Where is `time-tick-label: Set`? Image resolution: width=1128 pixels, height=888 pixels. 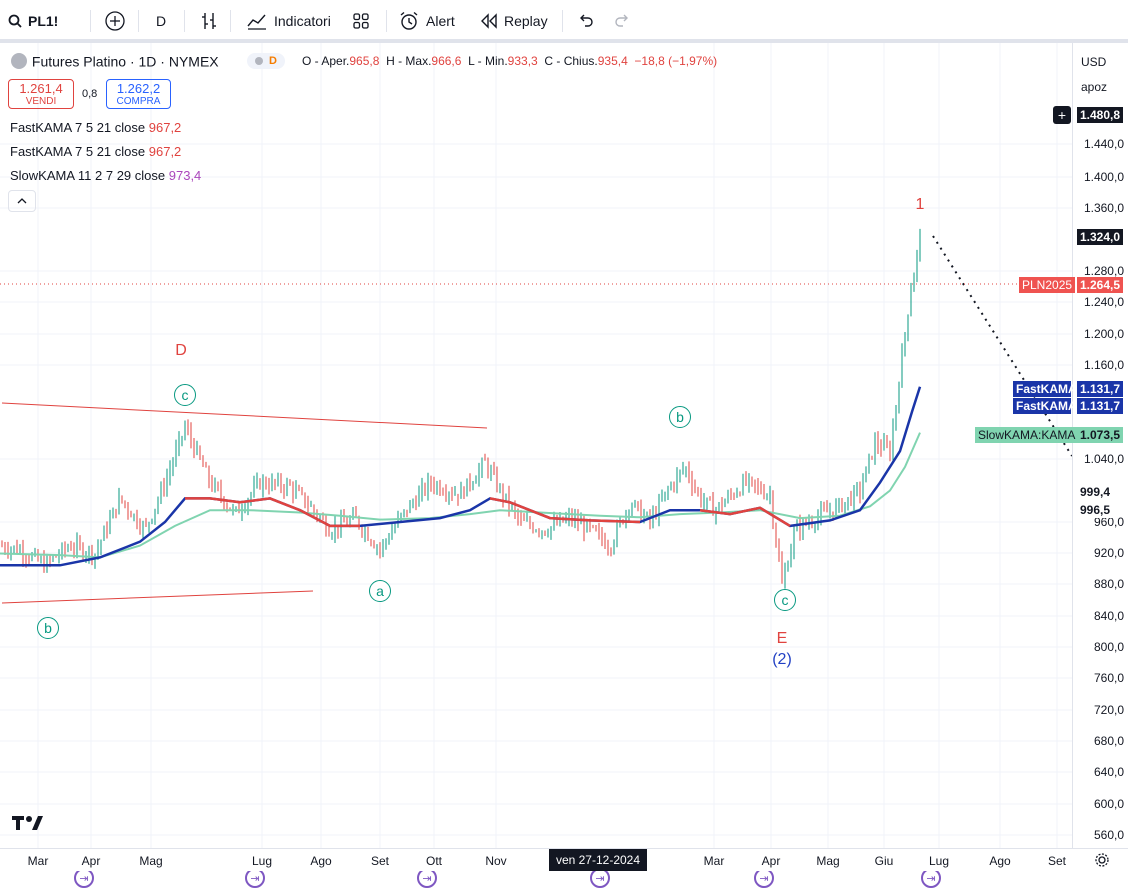
time-tick-label: Set is located at coordinates (1057, 861).